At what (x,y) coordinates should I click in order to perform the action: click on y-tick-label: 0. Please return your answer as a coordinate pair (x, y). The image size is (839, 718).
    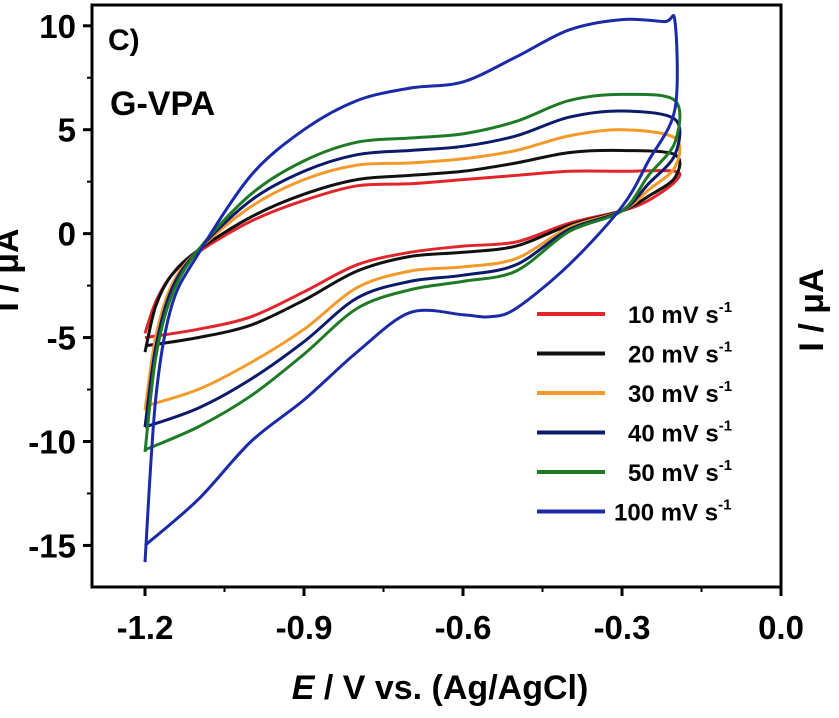
    Looking at the image, I should click on (67, 234).